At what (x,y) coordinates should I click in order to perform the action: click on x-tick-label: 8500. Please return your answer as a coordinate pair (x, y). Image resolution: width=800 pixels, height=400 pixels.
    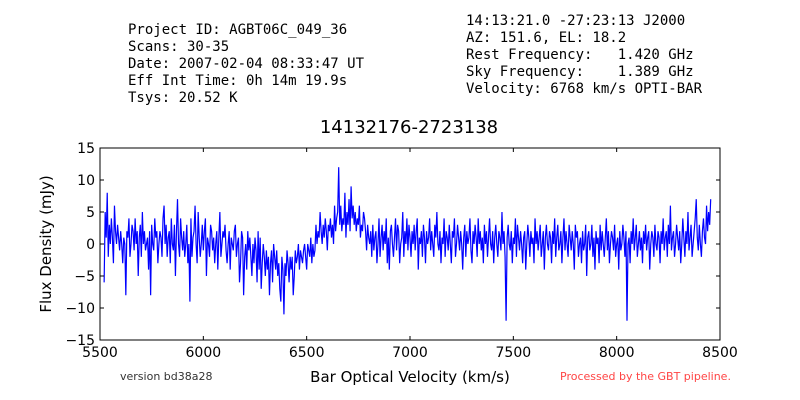
    Looking at the image, I should click on (720, 353).